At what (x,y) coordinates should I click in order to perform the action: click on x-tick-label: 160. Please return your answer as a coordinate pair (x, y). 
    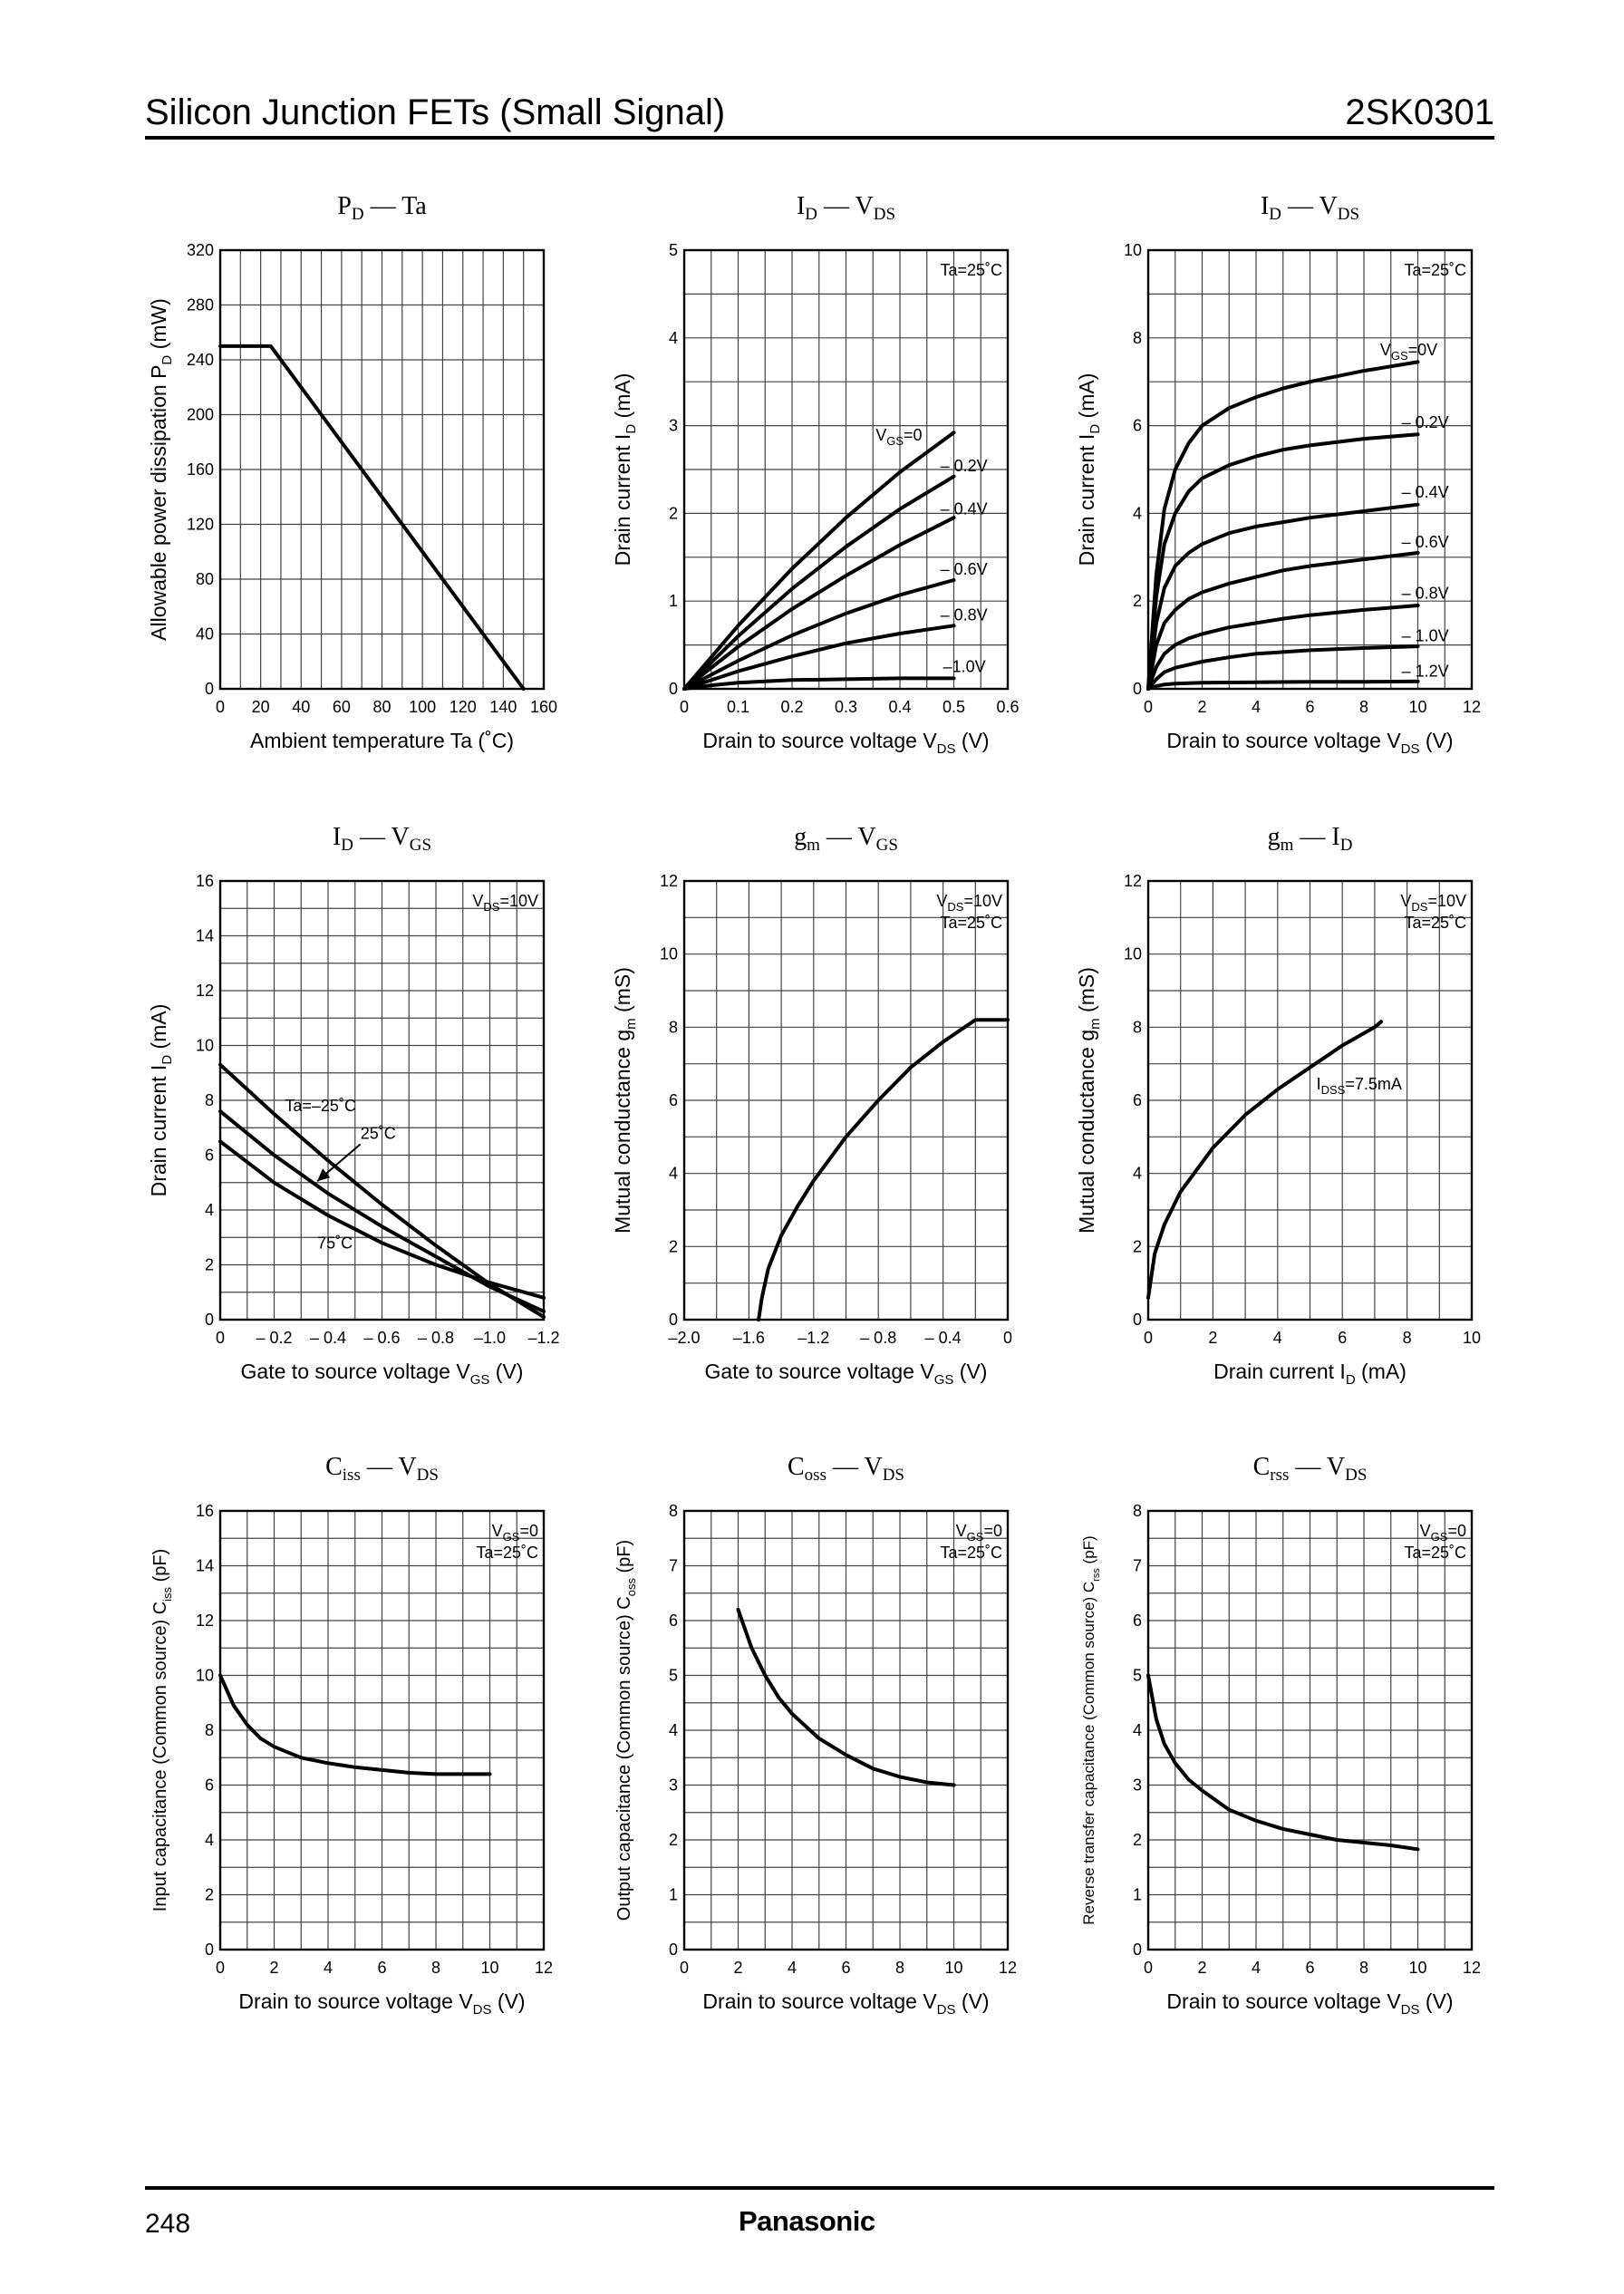
    Looking at the image, I should click on (543, 707).